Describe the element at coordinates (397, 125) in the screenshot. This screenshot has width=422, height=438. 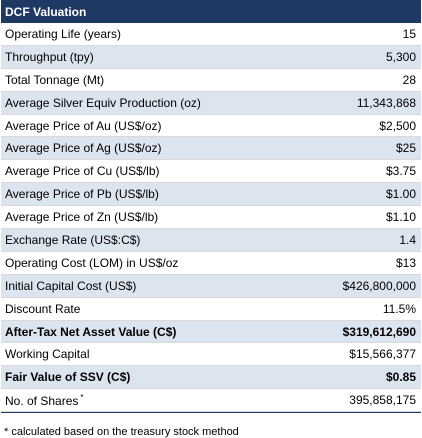
I see `row-value: $2,500` at that location.